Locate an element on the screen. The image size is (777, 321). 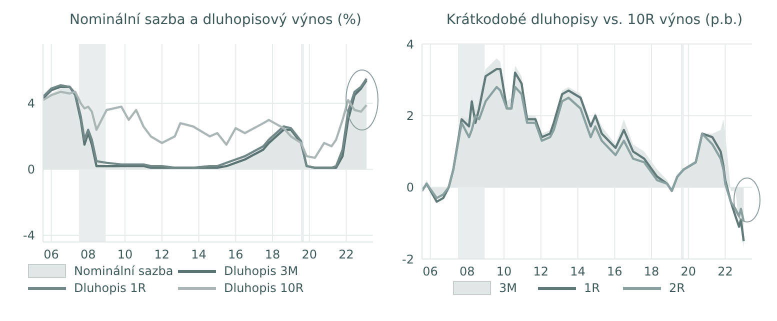
chart-title: Krátkodobé dluhopisy vs. 10R výnos (p.b.) is located at coordinates (594, 20).